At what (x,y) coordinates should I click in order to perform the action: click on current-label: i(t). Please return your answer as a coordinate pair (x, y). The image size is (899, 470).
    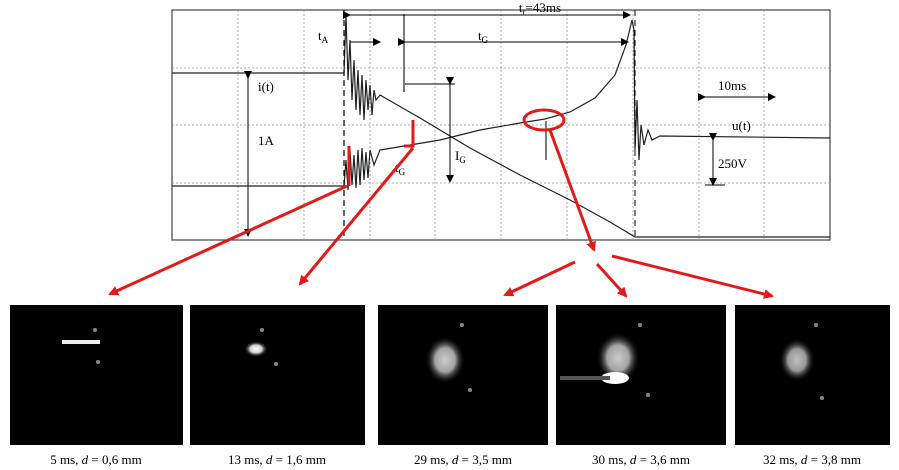
    Looking at the image, I should click on (266, 86).